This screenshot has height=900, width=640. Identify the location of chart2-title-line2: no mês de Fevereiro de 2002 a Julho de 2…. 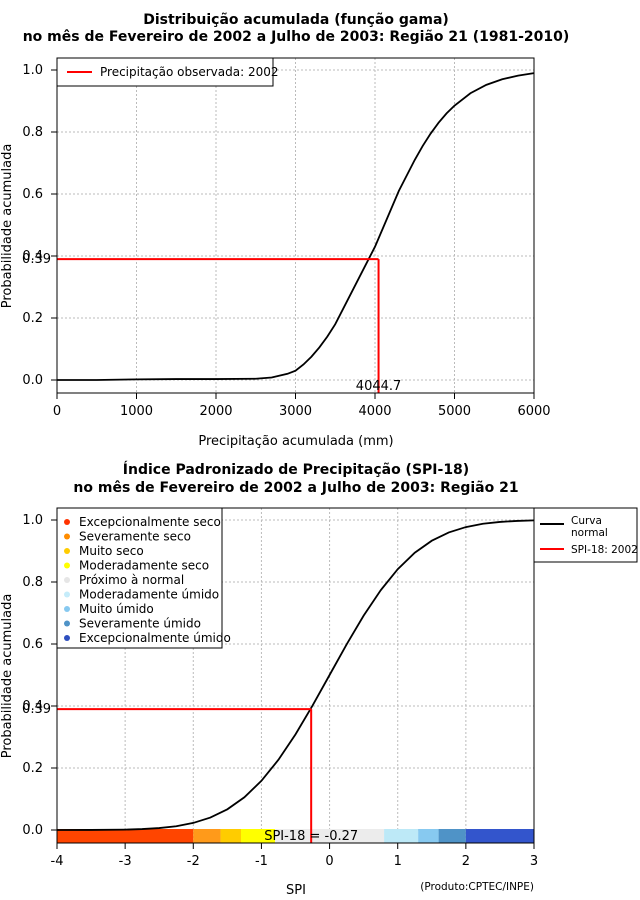
(295, 488).